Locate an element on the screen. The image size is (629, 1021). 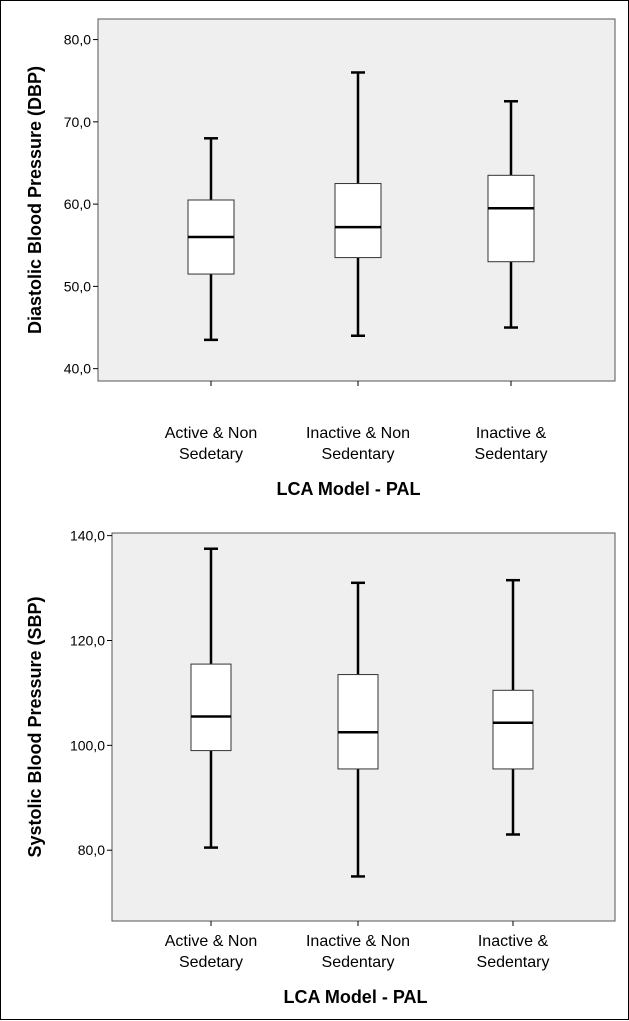
y-axis-title: Systolic Blood Pressure (SBP) is located at coordinates (35, 726).